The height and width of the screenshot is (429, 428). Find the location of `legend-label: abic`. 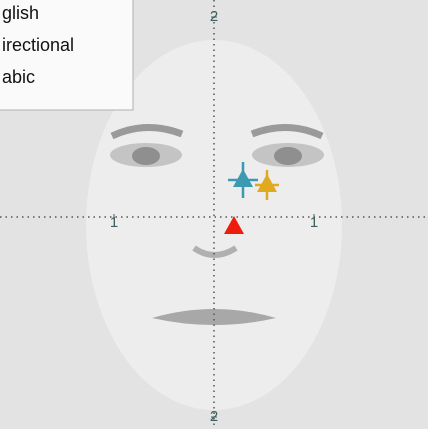

legend-label: abic is located at coordinates (18, 77).